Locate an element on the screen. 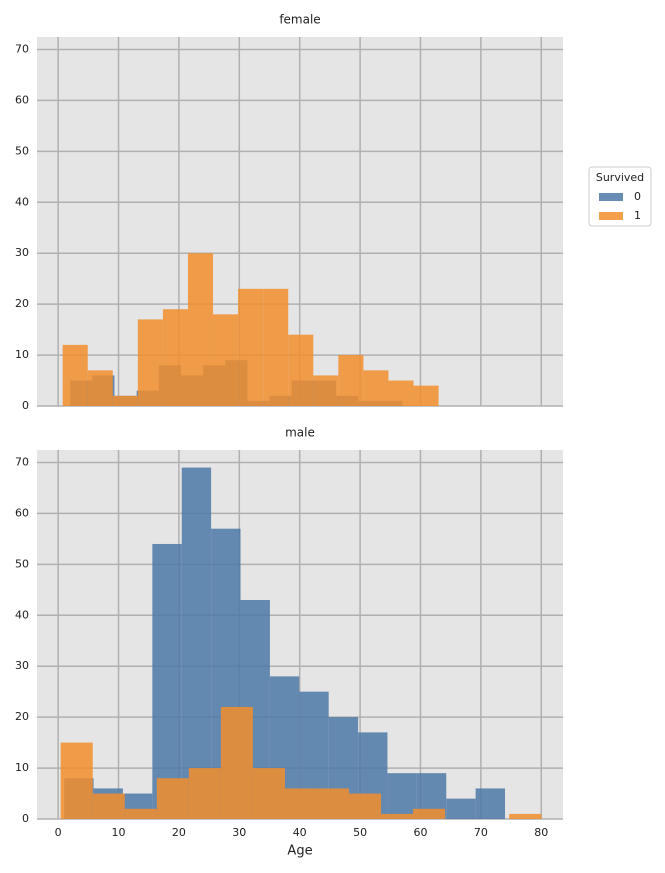  legend-label: 0 is located at coordinates (637, 196).